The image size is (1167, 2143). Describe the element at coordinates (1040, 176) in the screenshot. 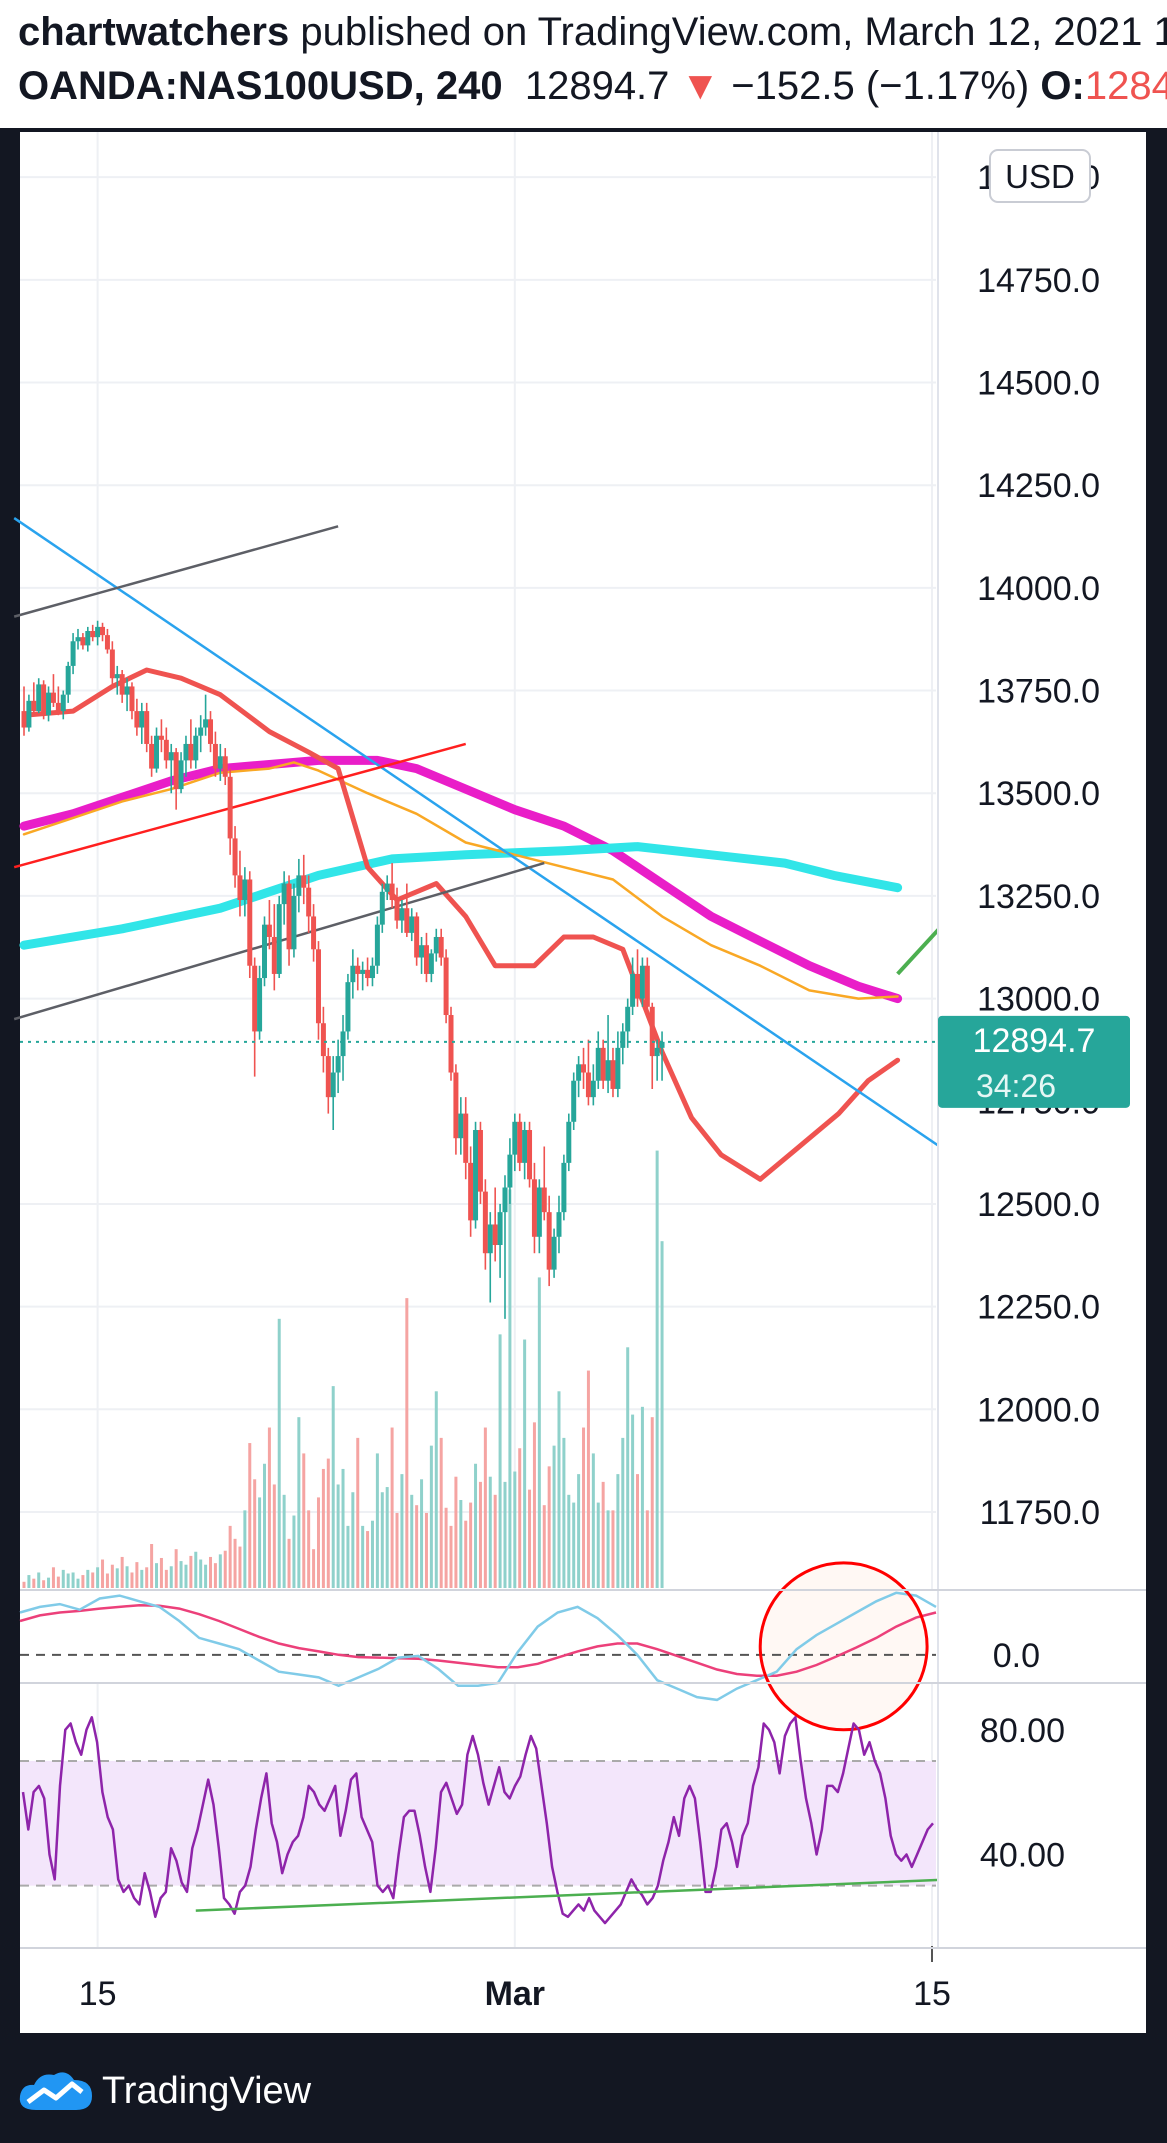

I see `currency-badge-label: USD` at that location.